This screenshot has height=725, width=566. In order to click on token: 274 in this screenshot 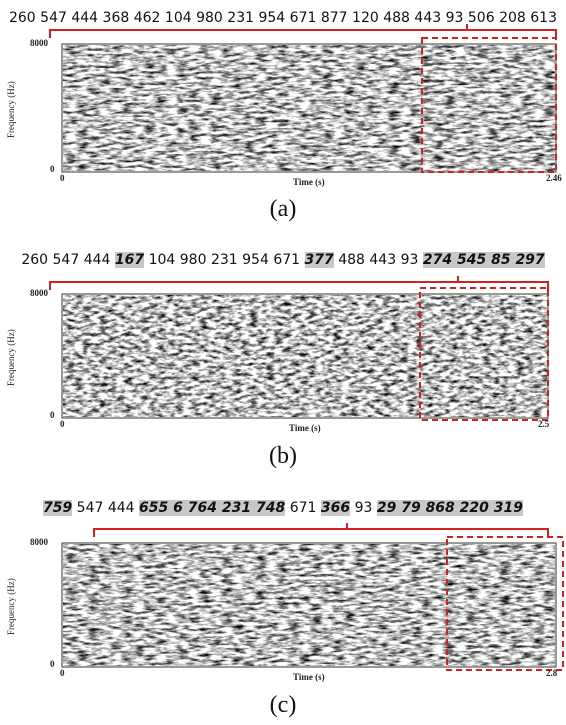, I will do `click(437, 260)`.